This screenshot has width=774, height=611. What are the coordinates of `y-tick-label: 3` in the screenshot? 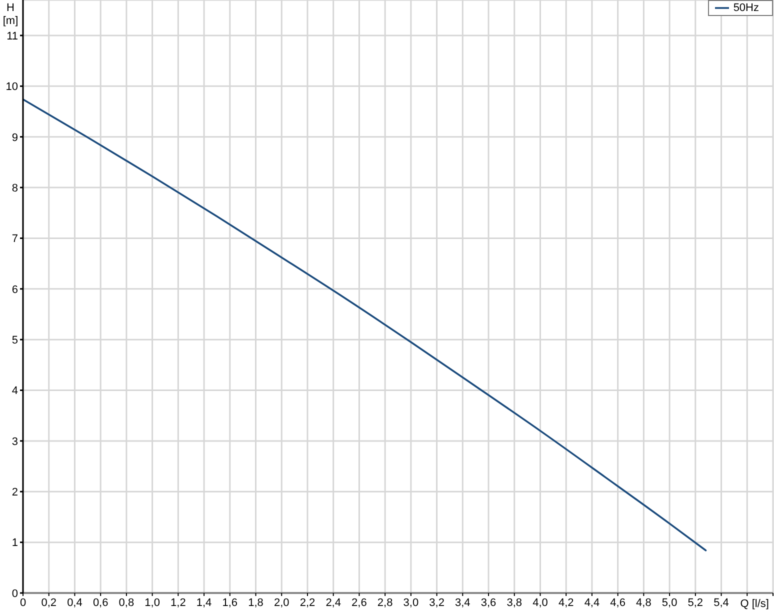 It's located at (15, 442).